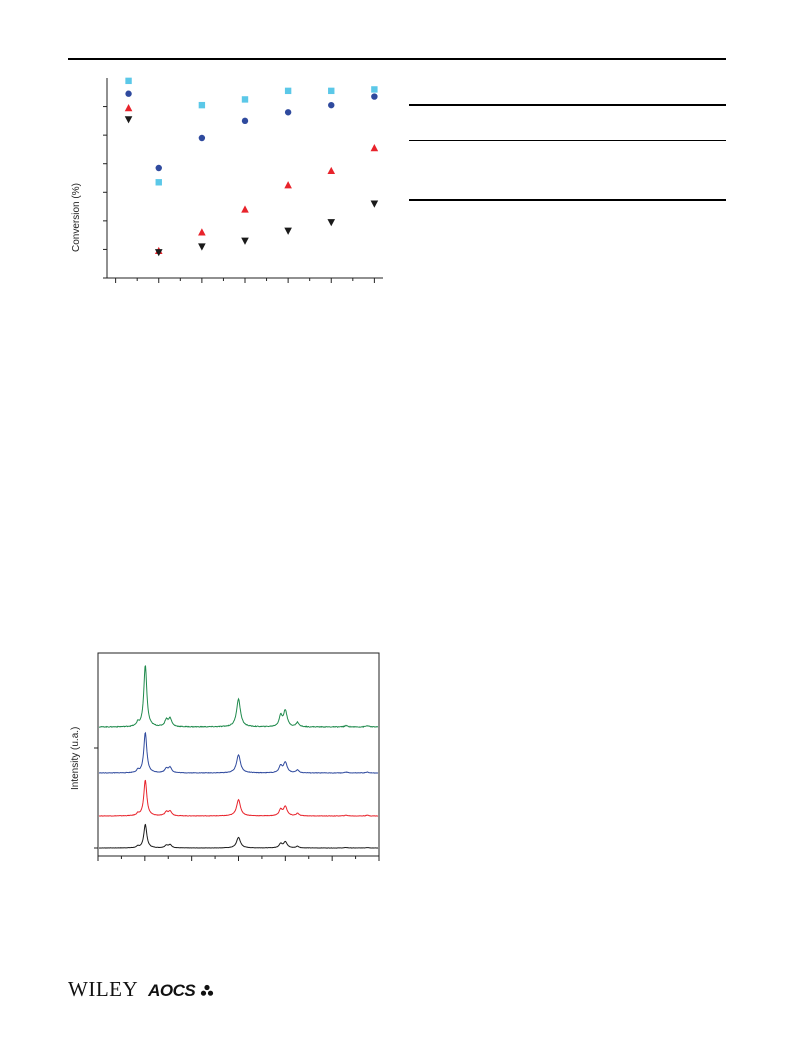 The height and width of the screenshot is (1053, 793). Describe the element at coordinates (206, 990) in the screenshot. I see `aocs-emblem-icon` at that location.